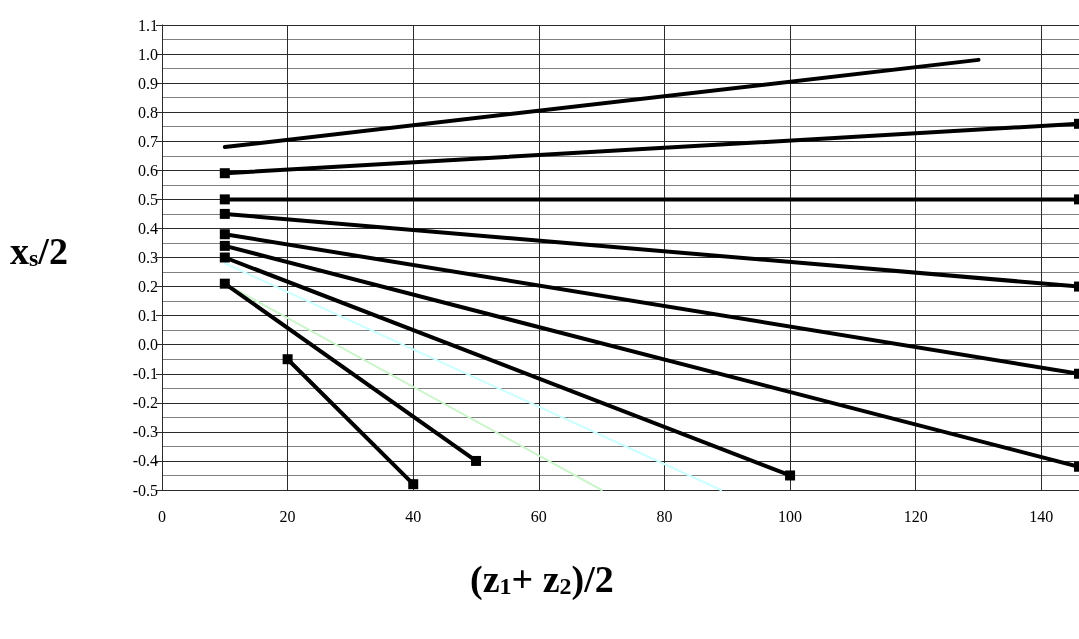 The width and height of the screenshot is (1079, 639). What do you see at coordinates (148, 257) in the screenshot?
I see `y-tick-label: 0.3` at bounding box center [148, 257].